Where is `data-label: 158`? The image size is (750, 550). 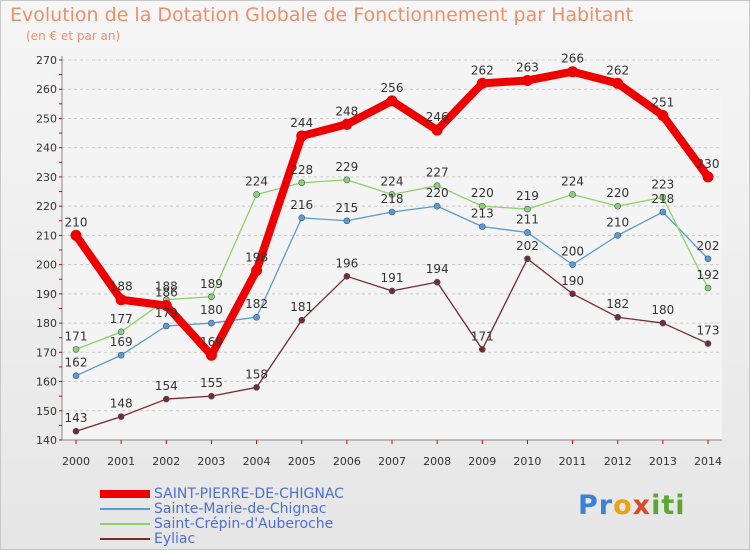
data-label: 158 is located at coordinates (256, 374).